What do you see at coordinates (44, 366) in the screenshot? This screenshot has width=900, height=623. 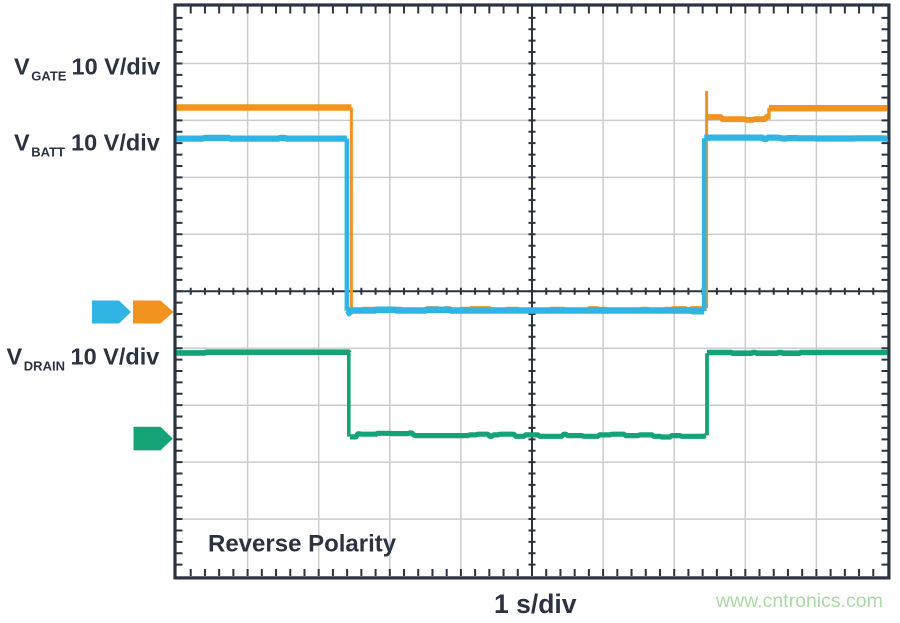 I see `svg-text: DRAIN` at bounding box center [44, 366].